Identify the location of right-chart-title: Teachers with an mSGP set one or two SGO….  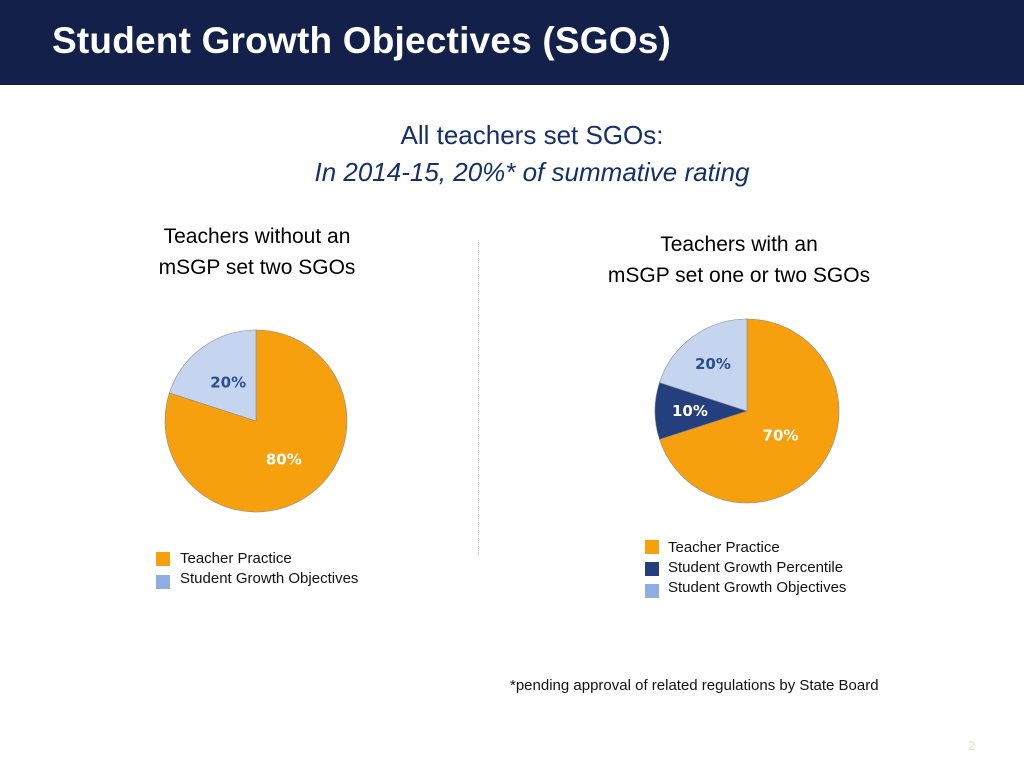
(739, 260).